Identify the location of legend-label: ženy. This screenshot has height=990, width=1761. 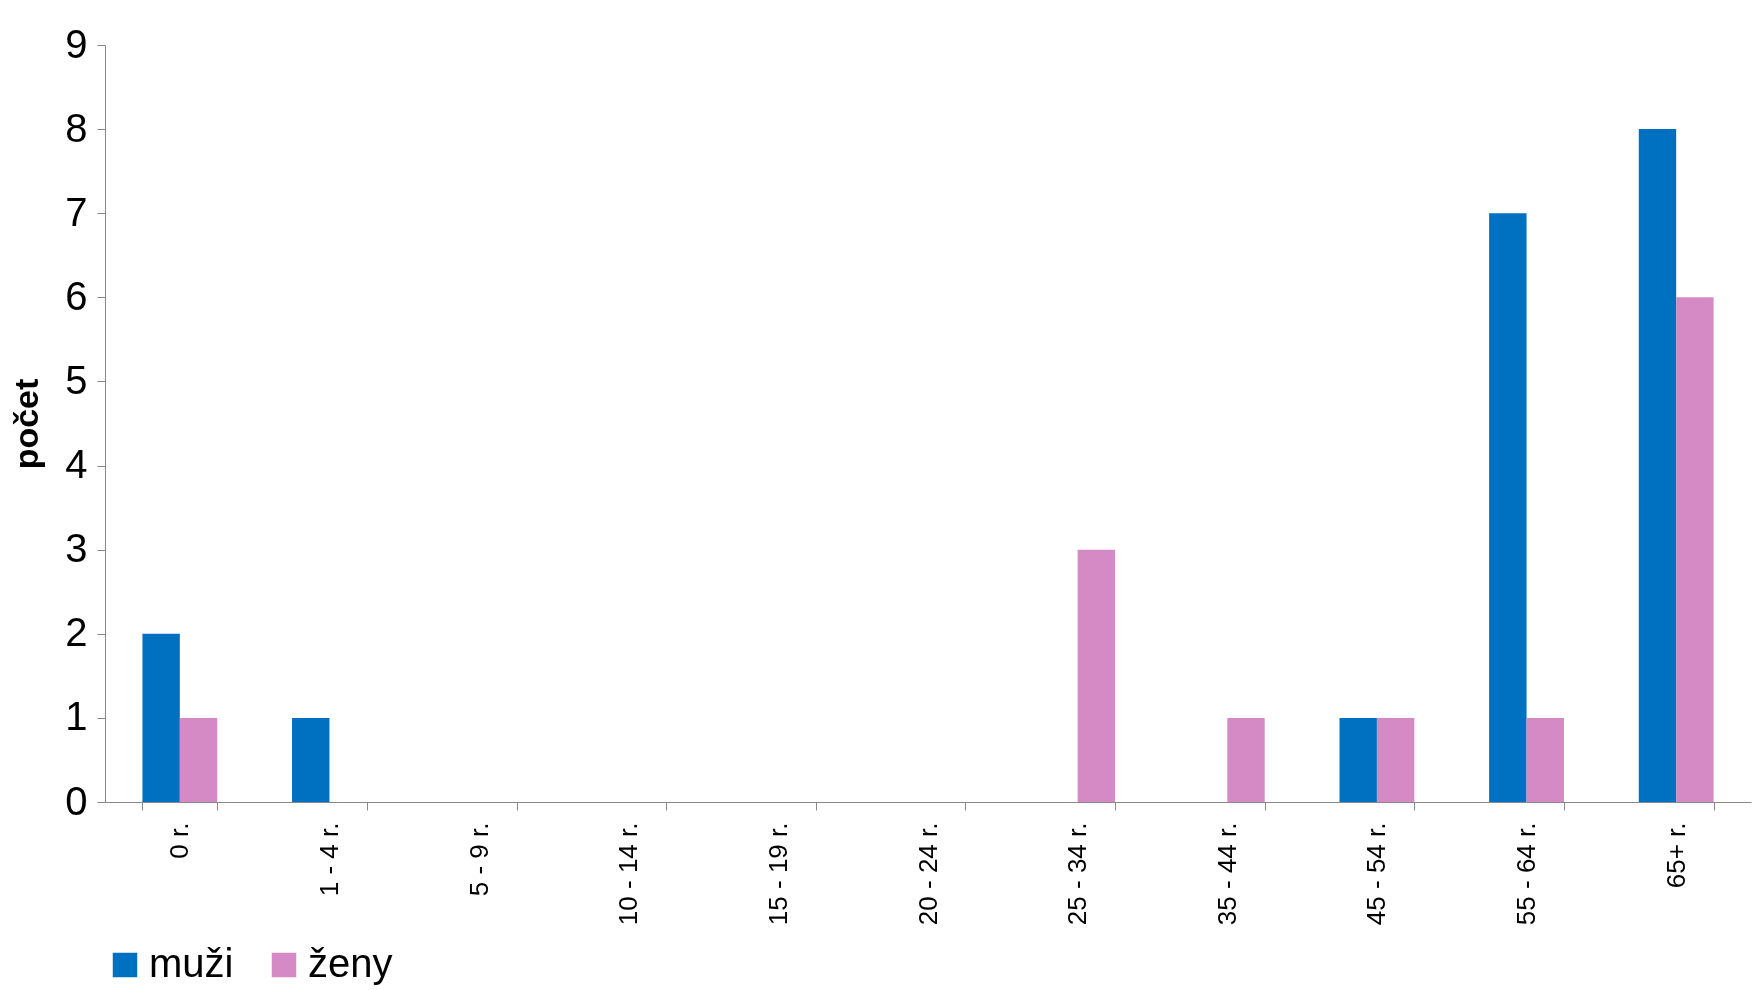
(350, 963).